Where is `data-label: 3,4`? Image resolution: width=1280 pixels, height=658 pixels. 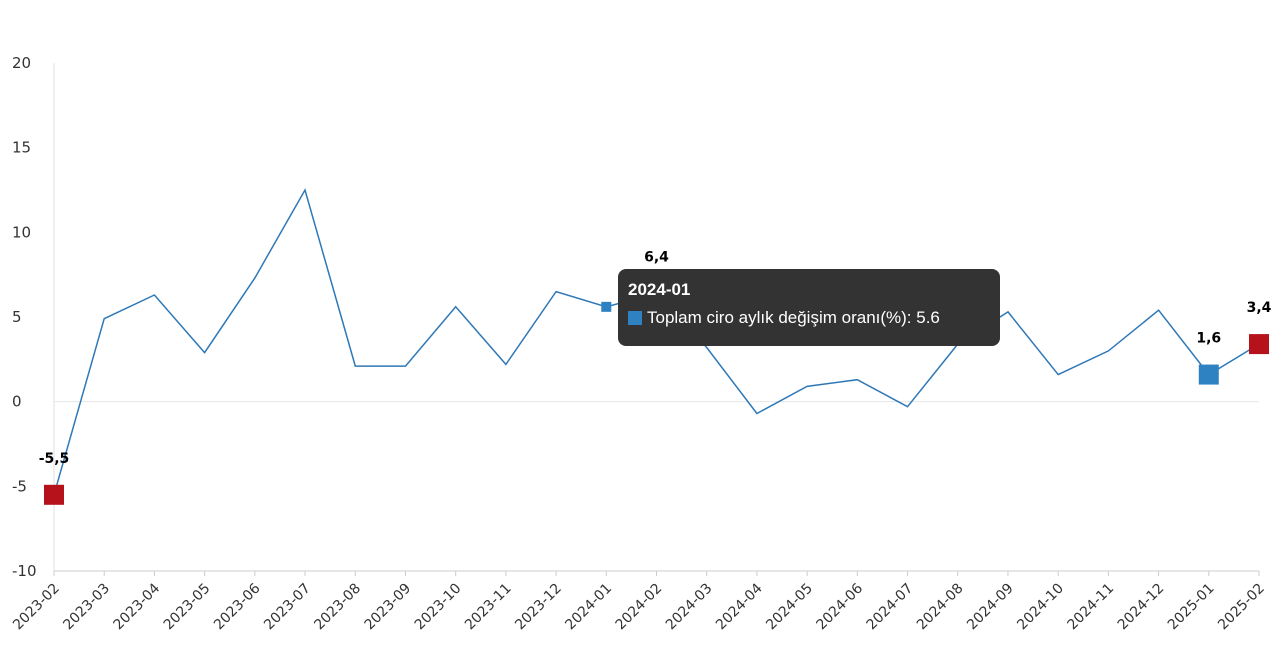
data-label: 3,4 is located at coordinates (1259, 308).